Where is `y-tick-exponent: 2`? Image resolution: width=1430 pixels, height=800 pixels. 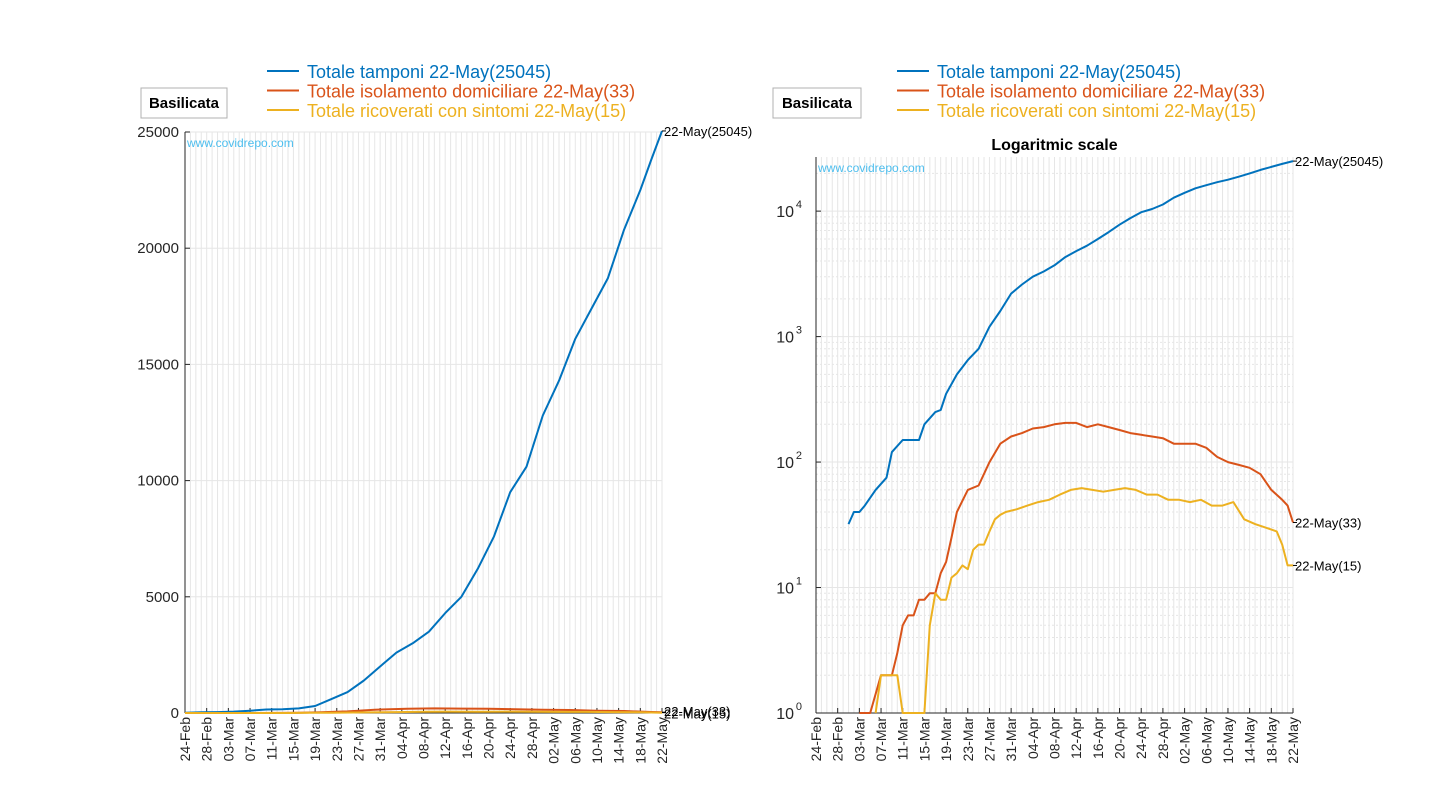
y-tick-exponent: 2 is located at coordinates (799, 456).